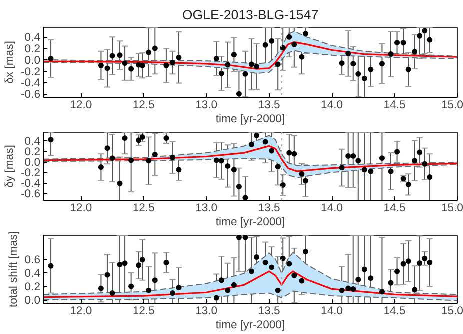 This screenshot has height=334, width=463. Describe the element at coordinates (250, 15) in the screenshot. I see `chart-title: OGLE-2013-BLG-1547` at that location.